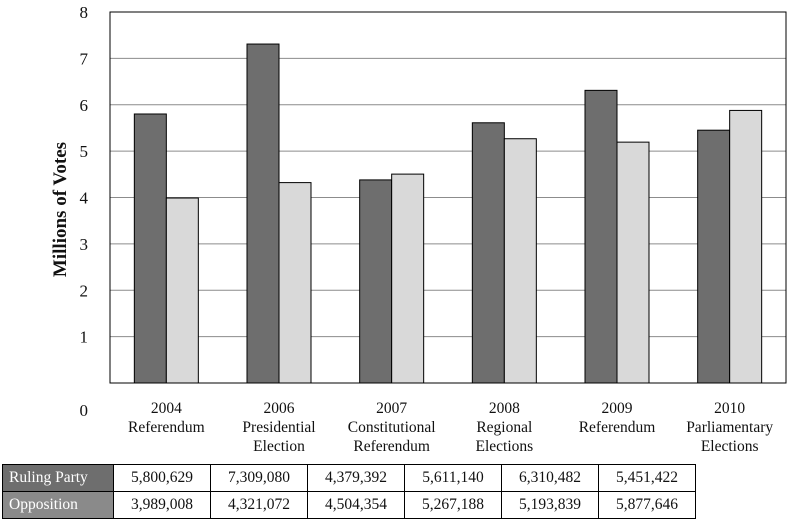  I want to click on table-cell: 5,800,629, so click(162, 478).